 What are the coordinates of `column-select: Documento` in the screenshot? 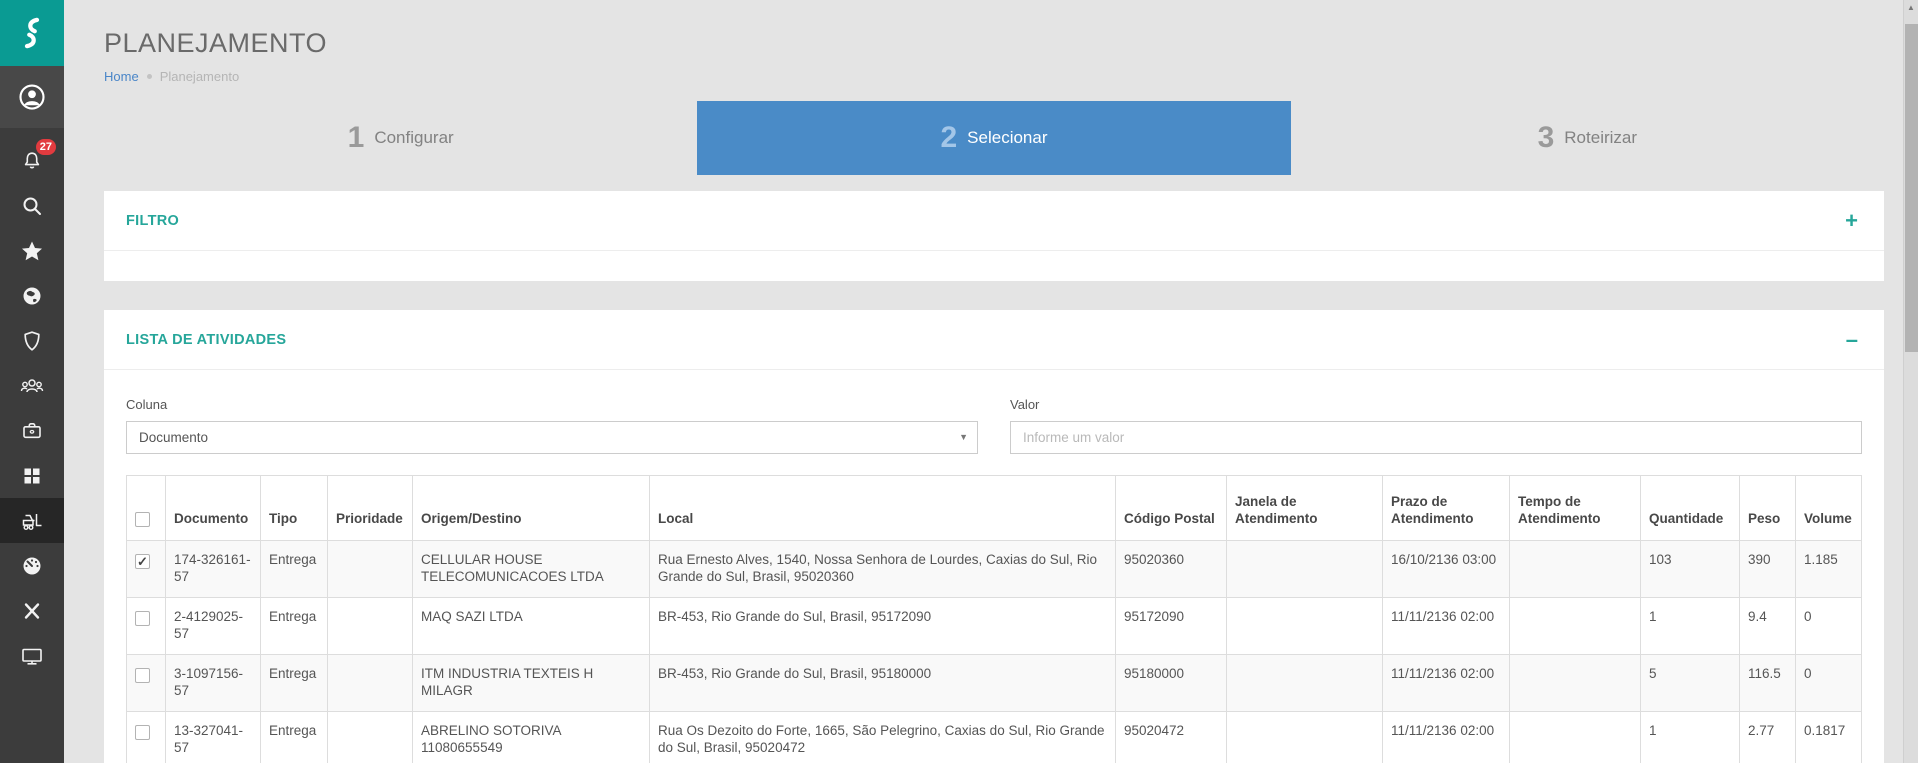 It's located at (552, 437).